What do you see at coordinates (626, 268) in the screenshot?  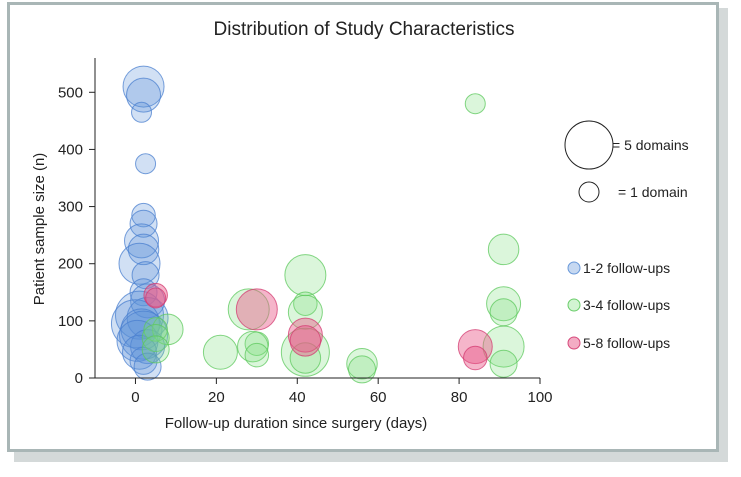 I see `legend-label-1-2-follow-ups: 1-2 follow-ups` at bounding box center [626, 268].